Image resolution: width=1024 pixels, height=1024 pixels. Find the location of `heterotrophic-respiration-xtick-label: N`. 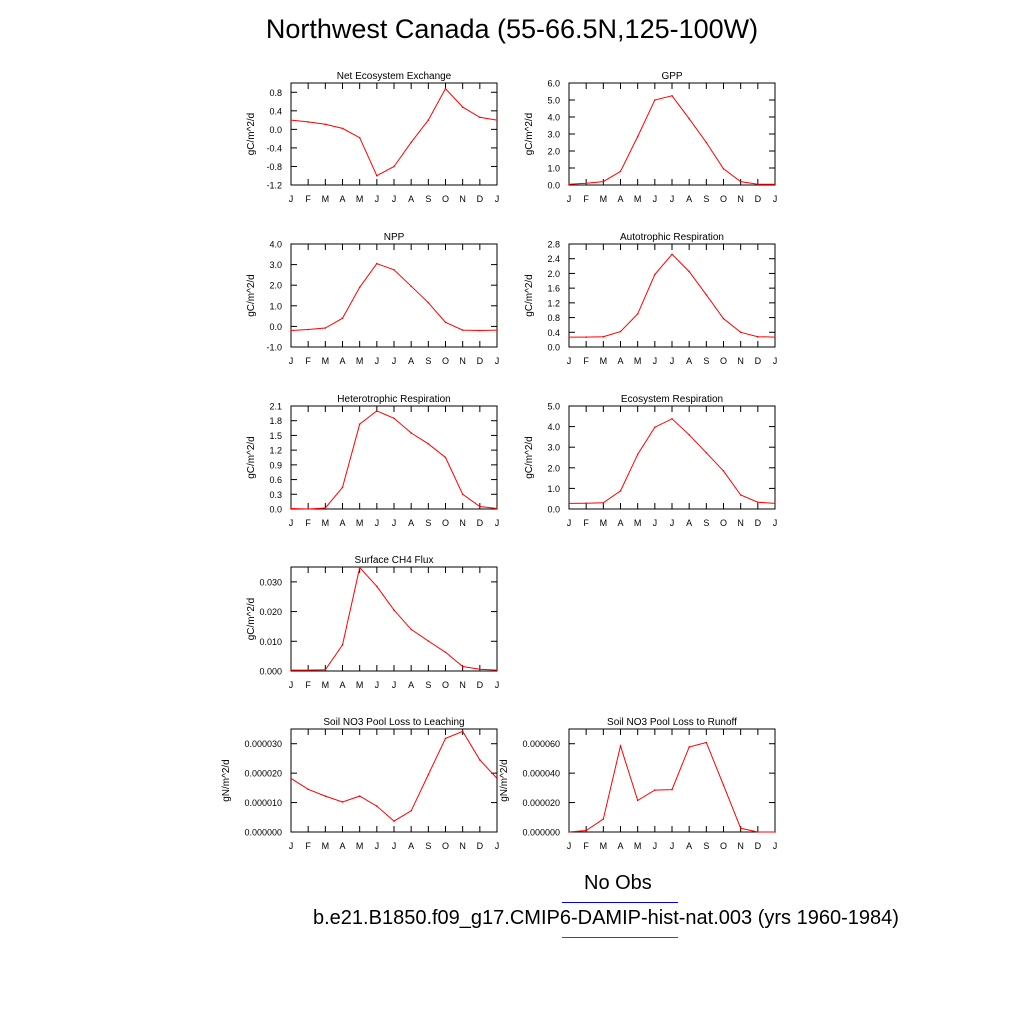

heterotrophic-respiration-xtick-label: N is located at coordinates (462, 523).